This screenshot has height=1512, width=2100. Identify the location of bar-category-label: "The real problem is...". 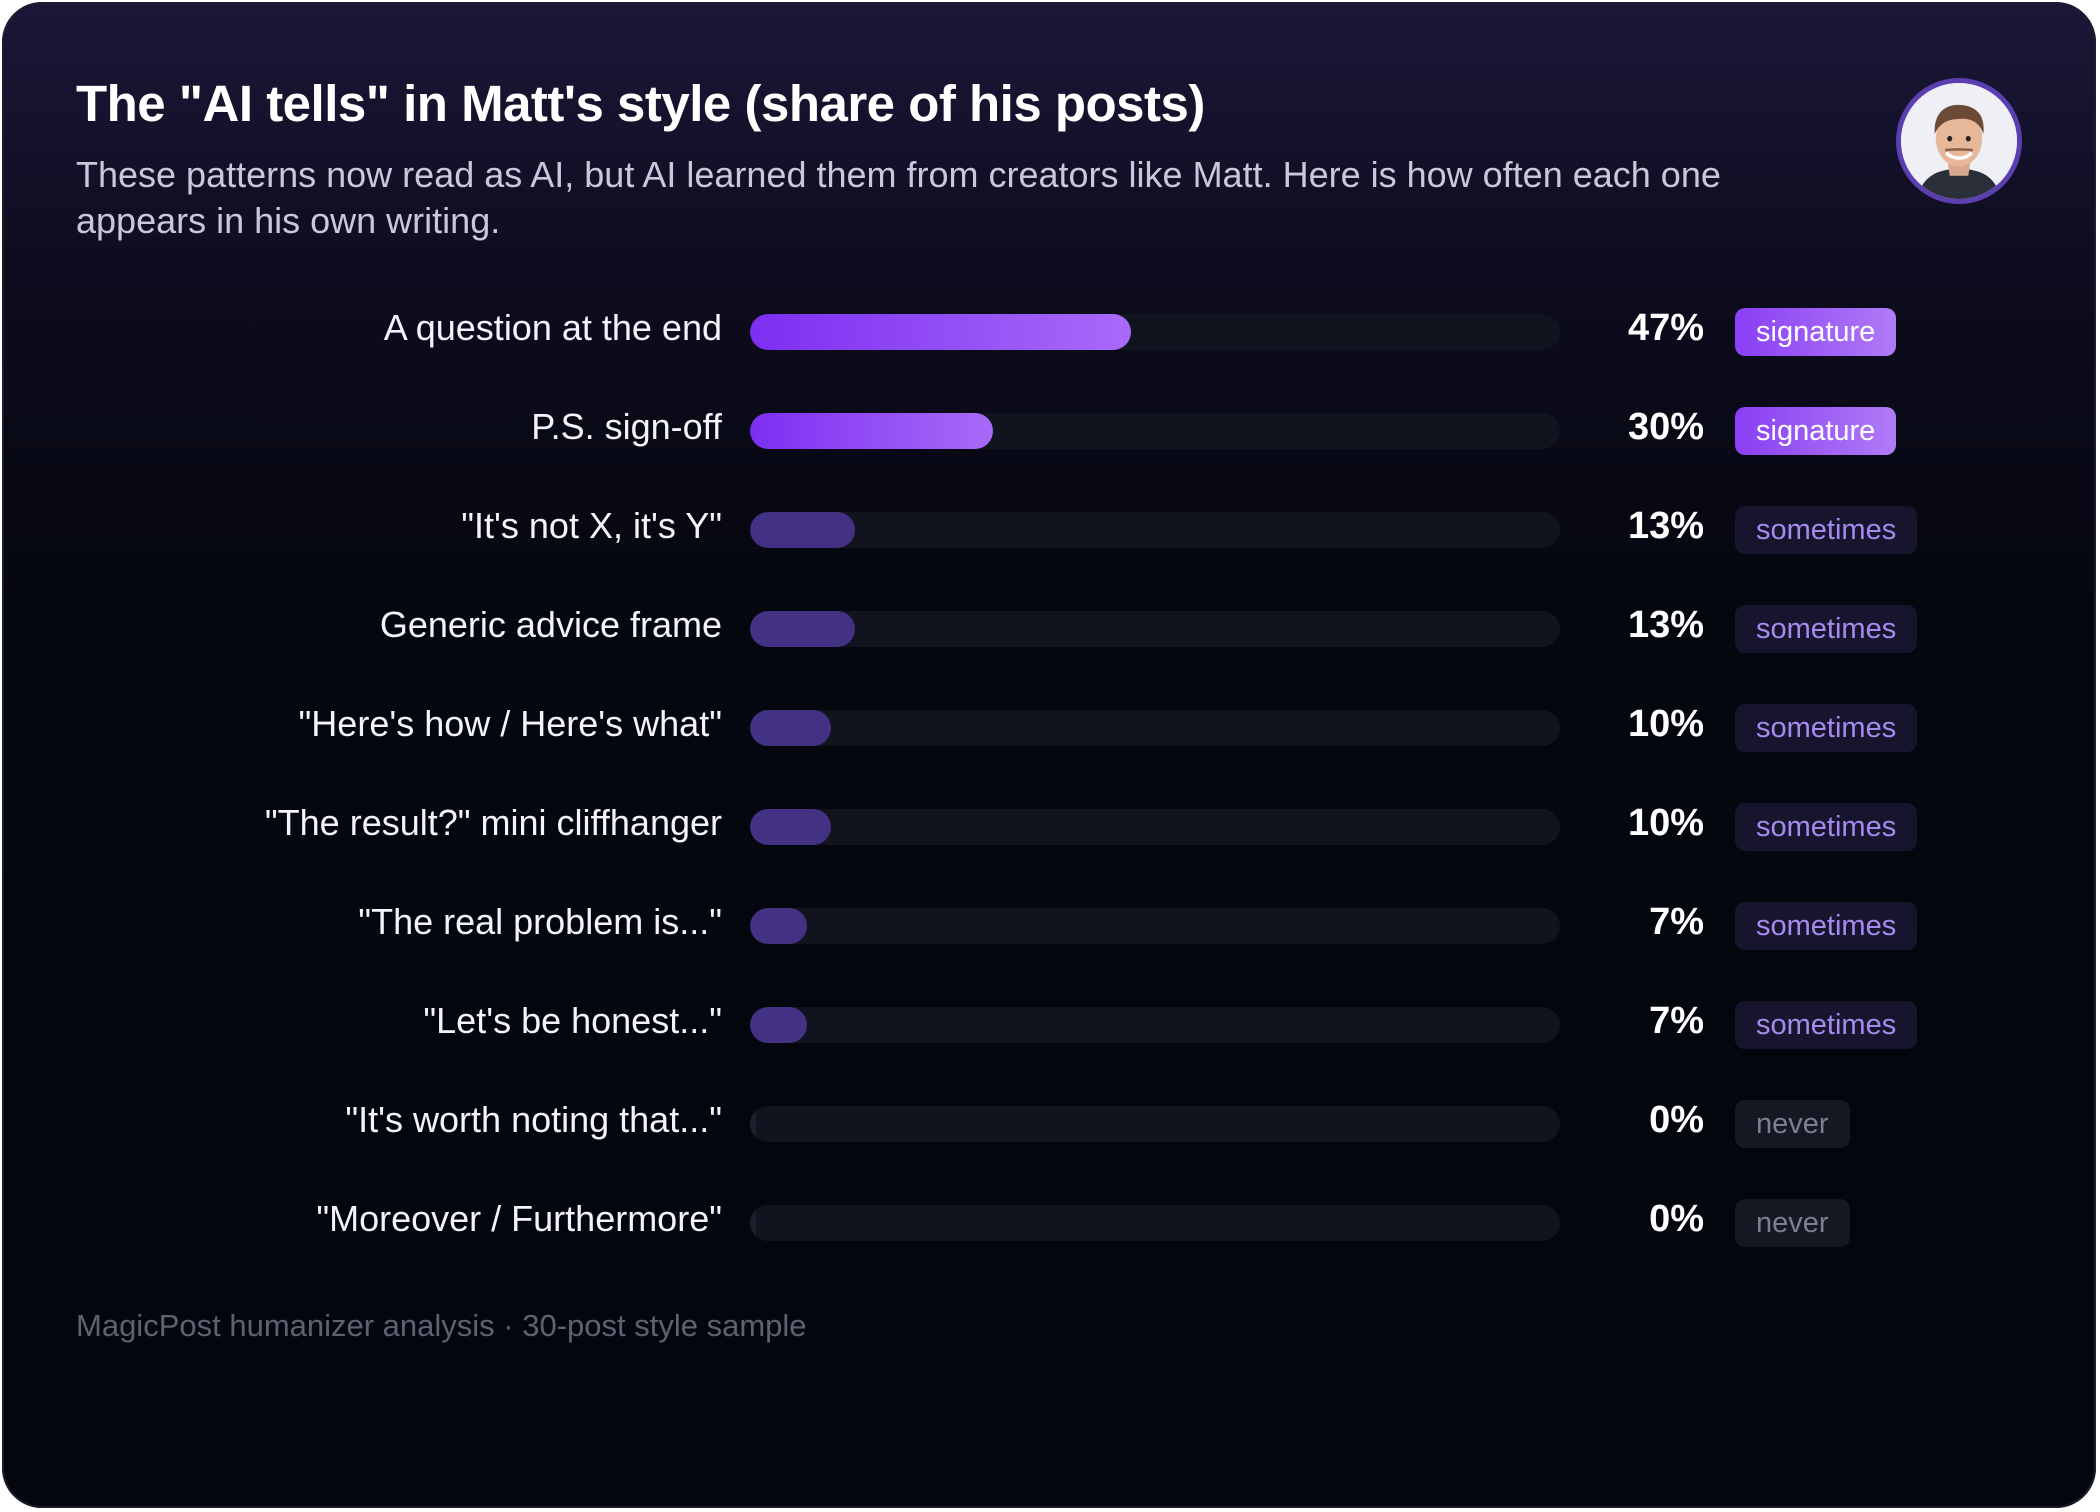
(540, 921).